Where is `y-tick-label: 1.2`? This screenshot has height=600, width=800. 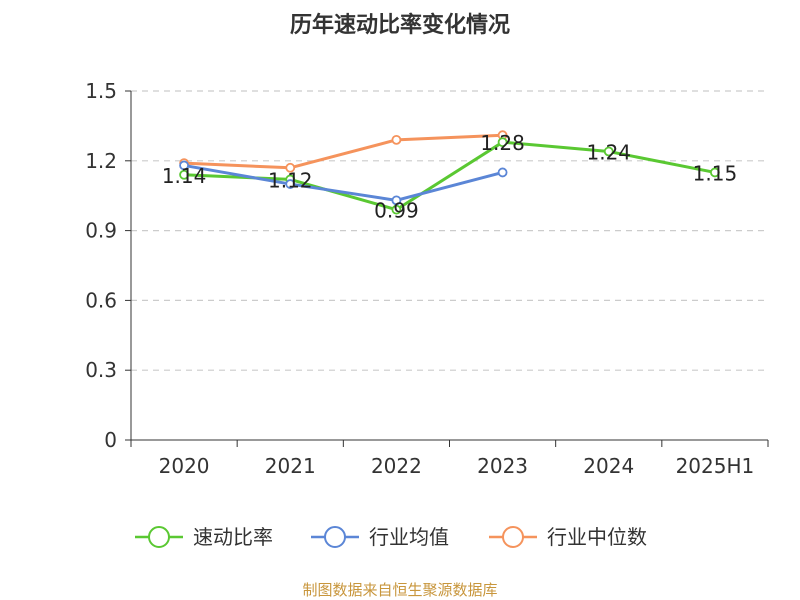
y-tick-label: 1.2 is located at coordinates (101, 161).